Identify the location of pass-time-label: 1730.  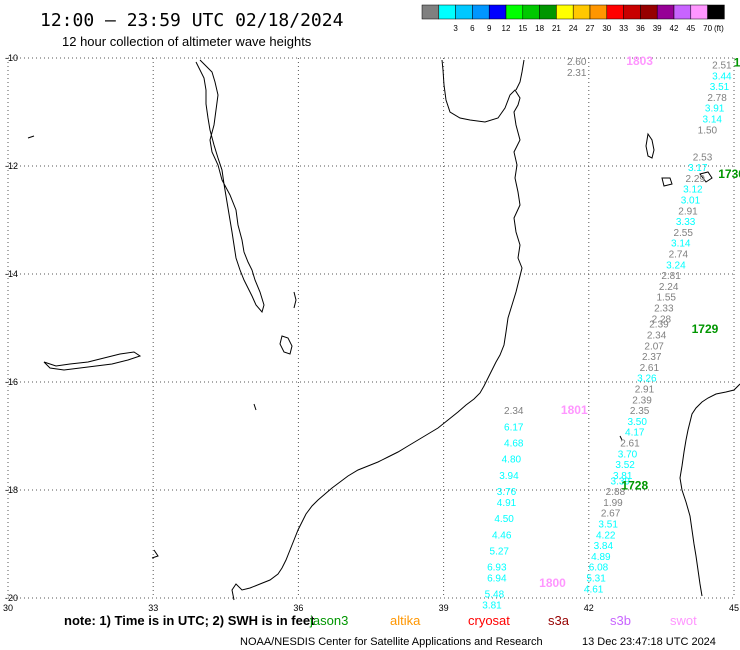
(729, 174).